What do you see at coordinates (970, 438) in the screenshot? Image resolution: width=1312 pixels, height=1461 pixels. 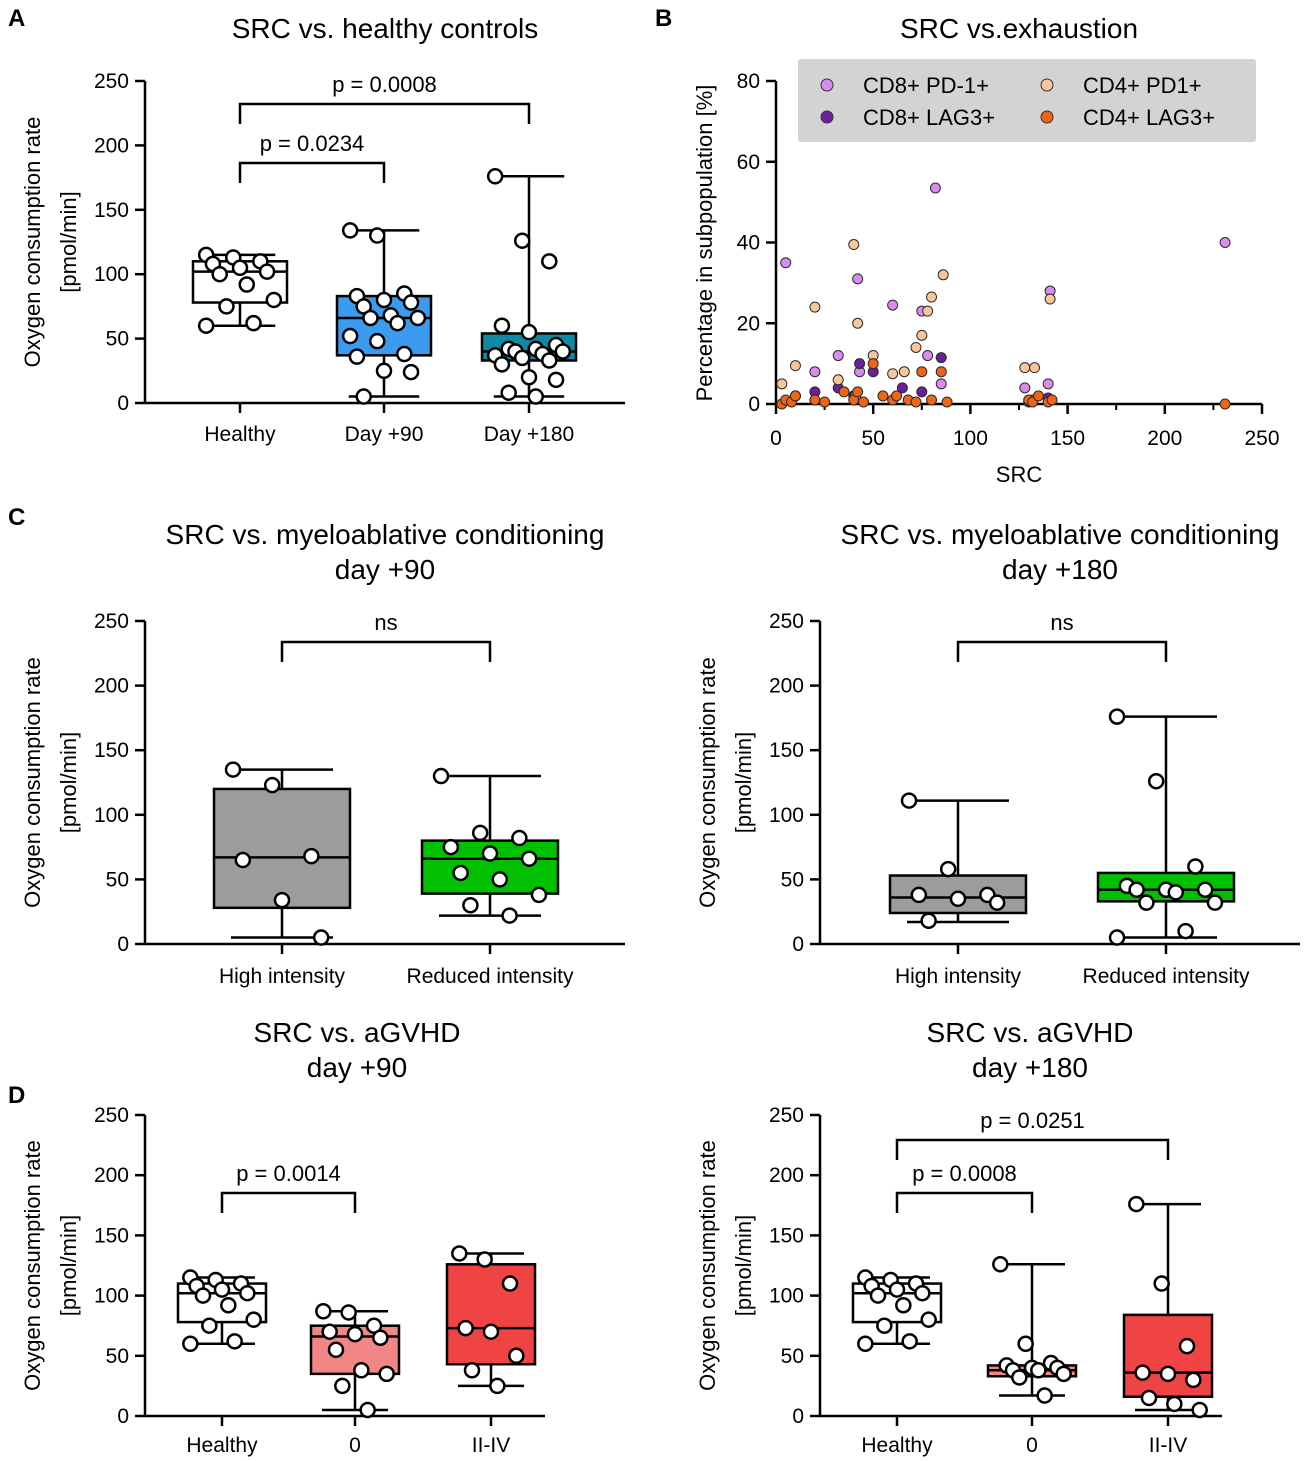 I see `x-tick-label: 100` at bounding box center [970, 438].